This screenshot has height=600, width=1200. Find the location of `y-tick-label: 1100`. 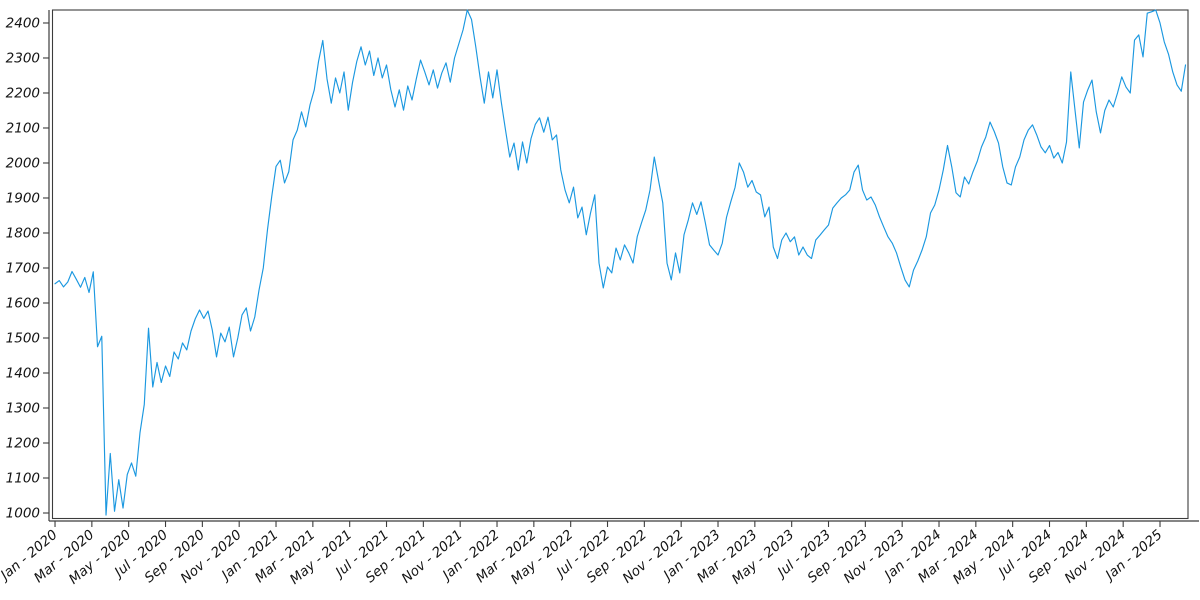

y-tick-label: 1100 is located at coordinates (23, 479).